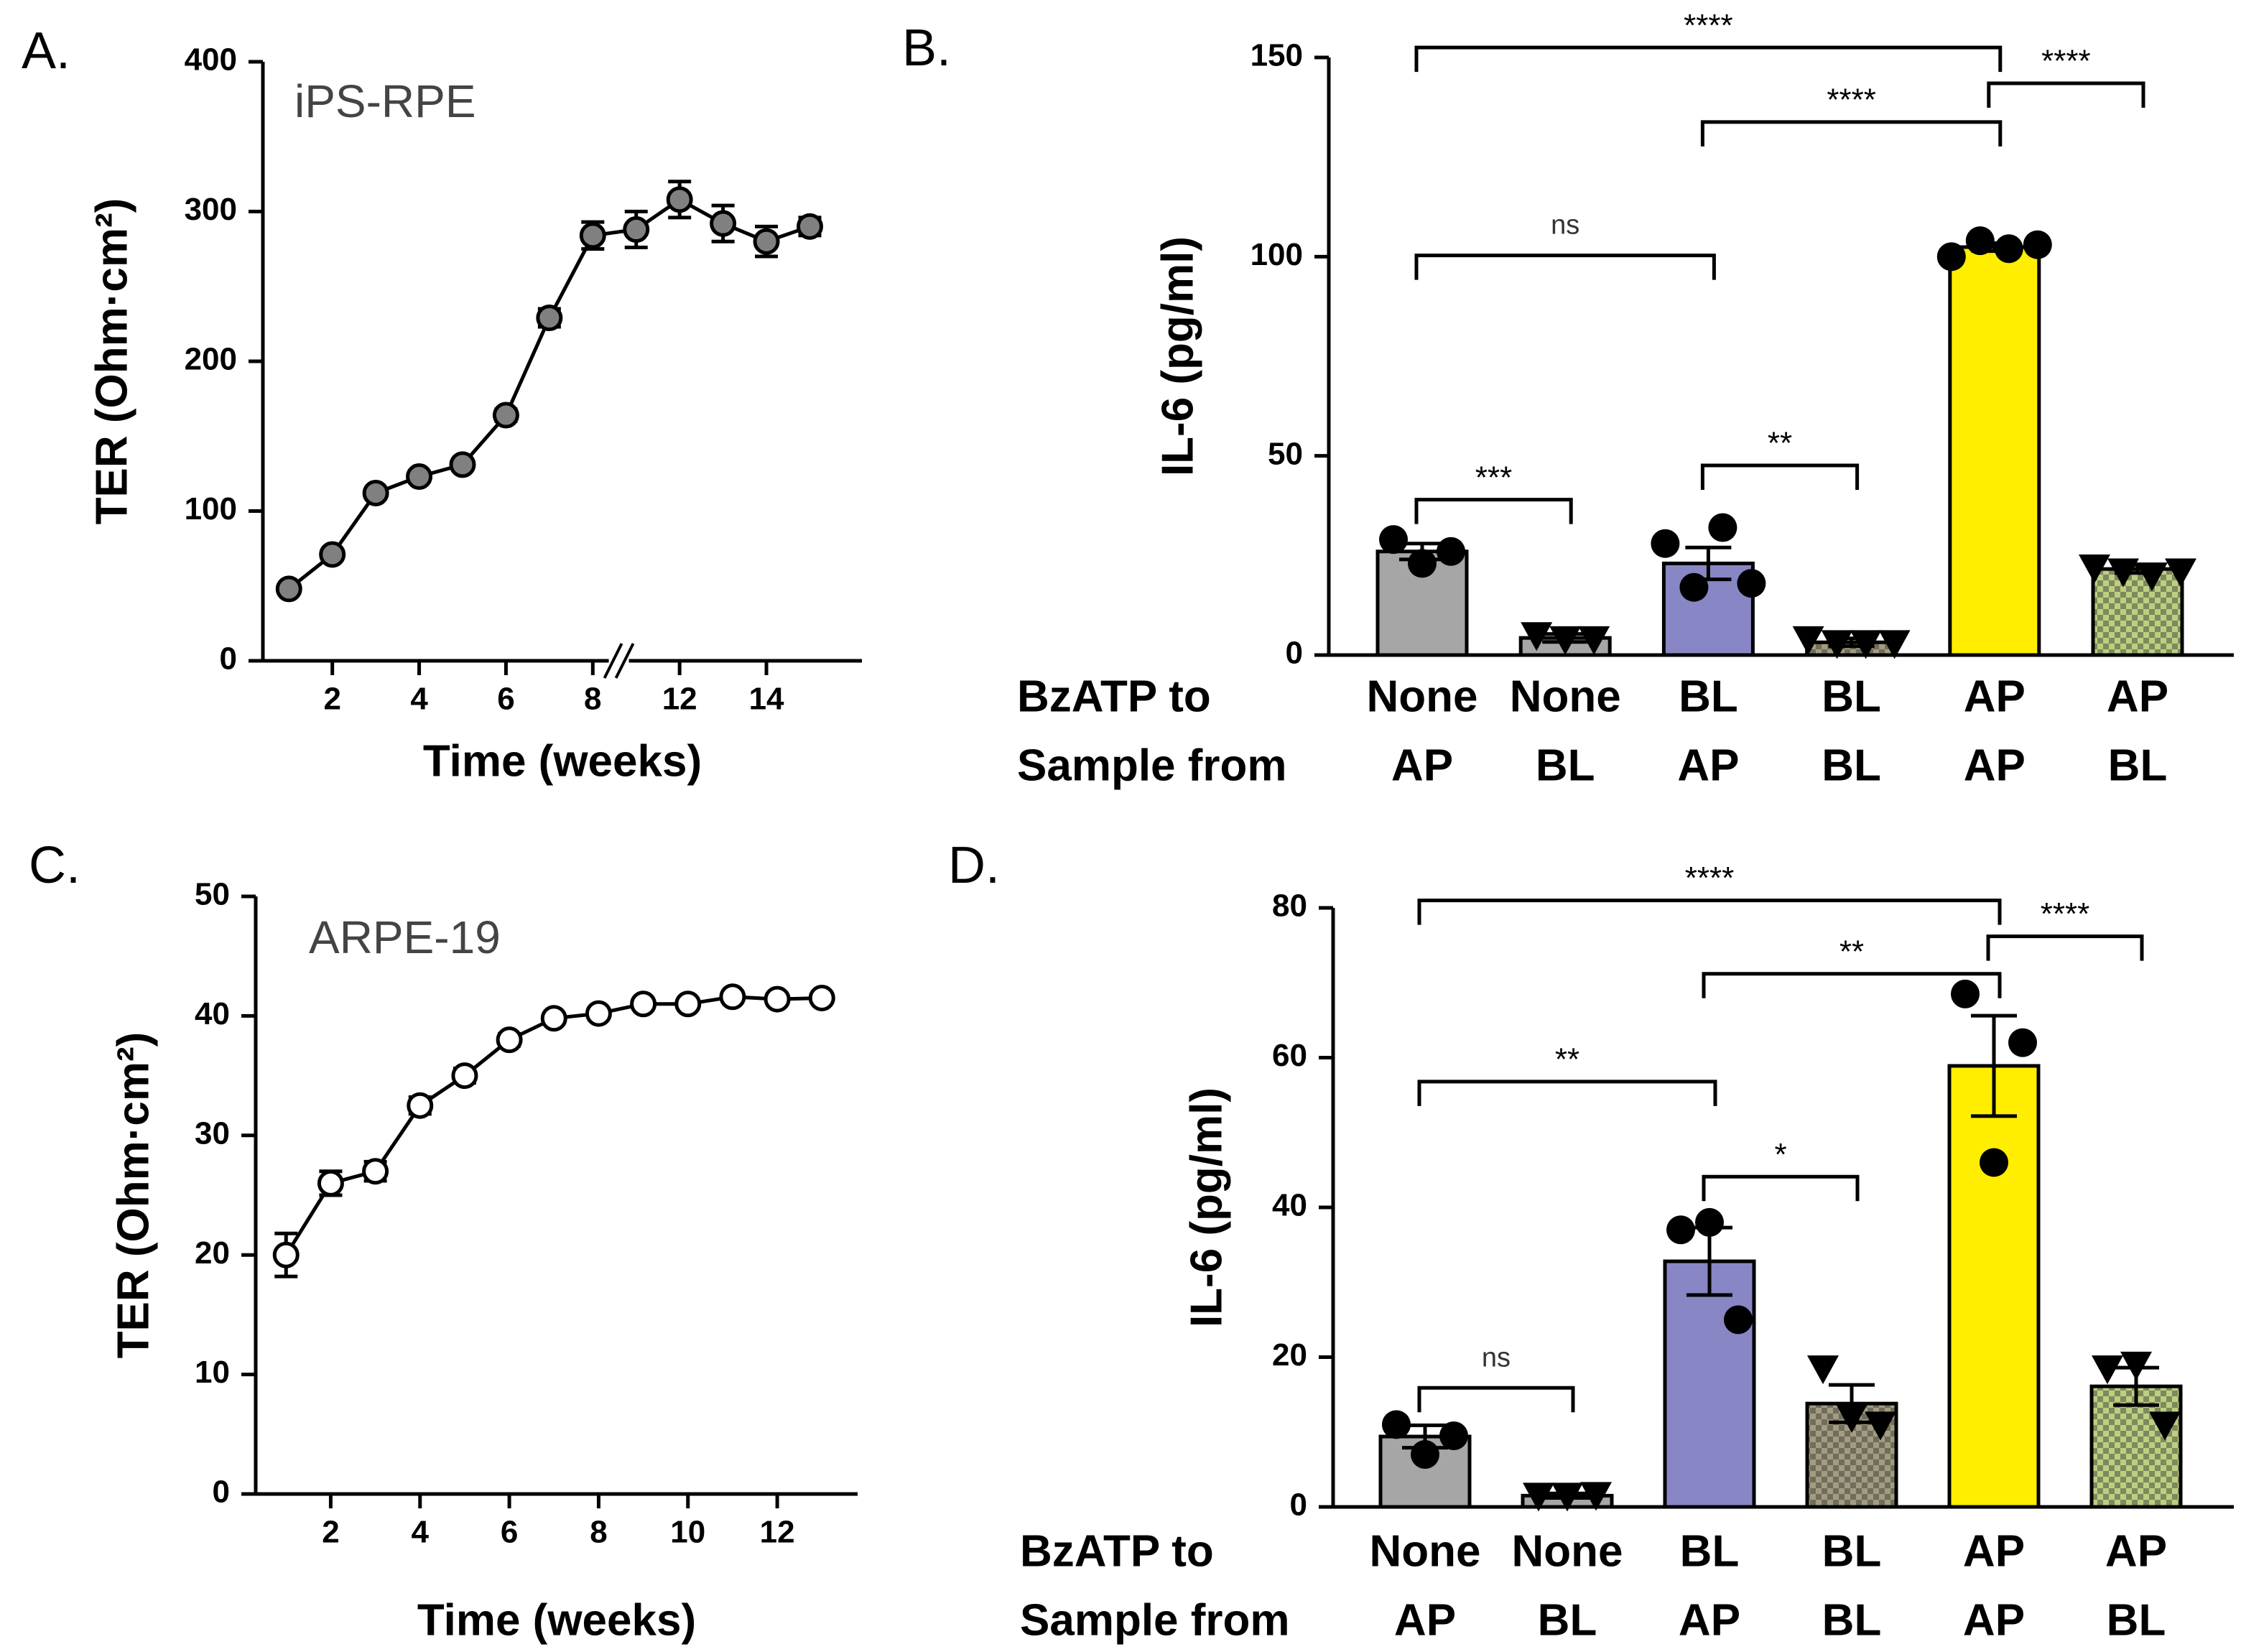 The height and width of the screenshot is (1652, 2241). I want to click on y-tick-label: 20, so click(1289, 1355).